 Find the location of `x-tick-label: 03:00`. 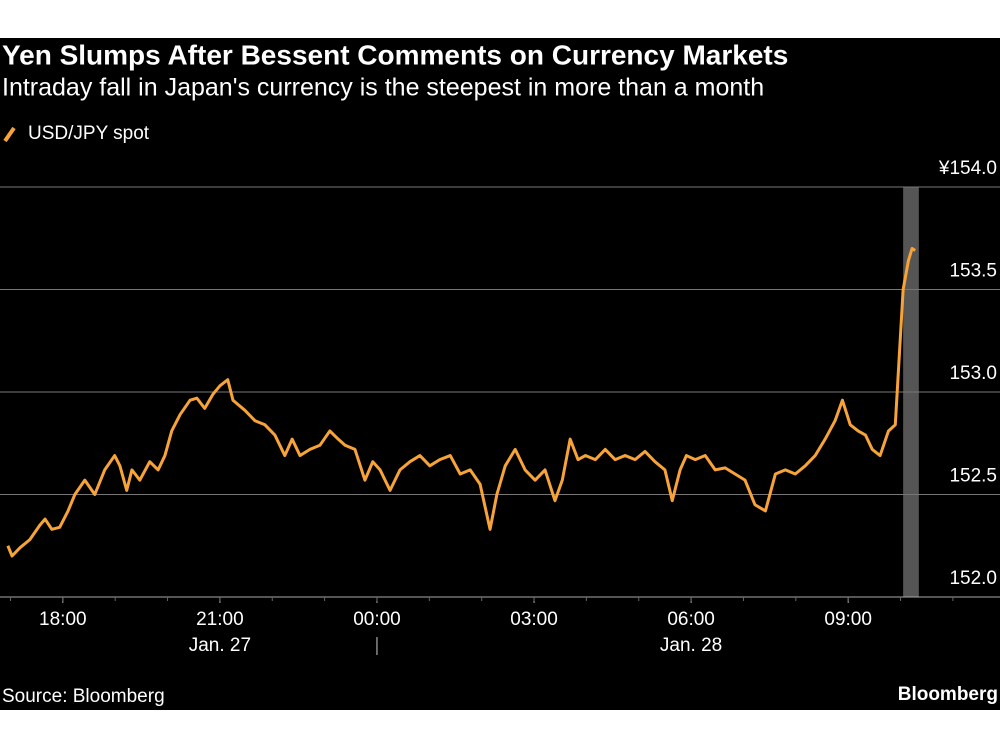

x-tick-label: 03:00 is located at coordinates (534, 619).